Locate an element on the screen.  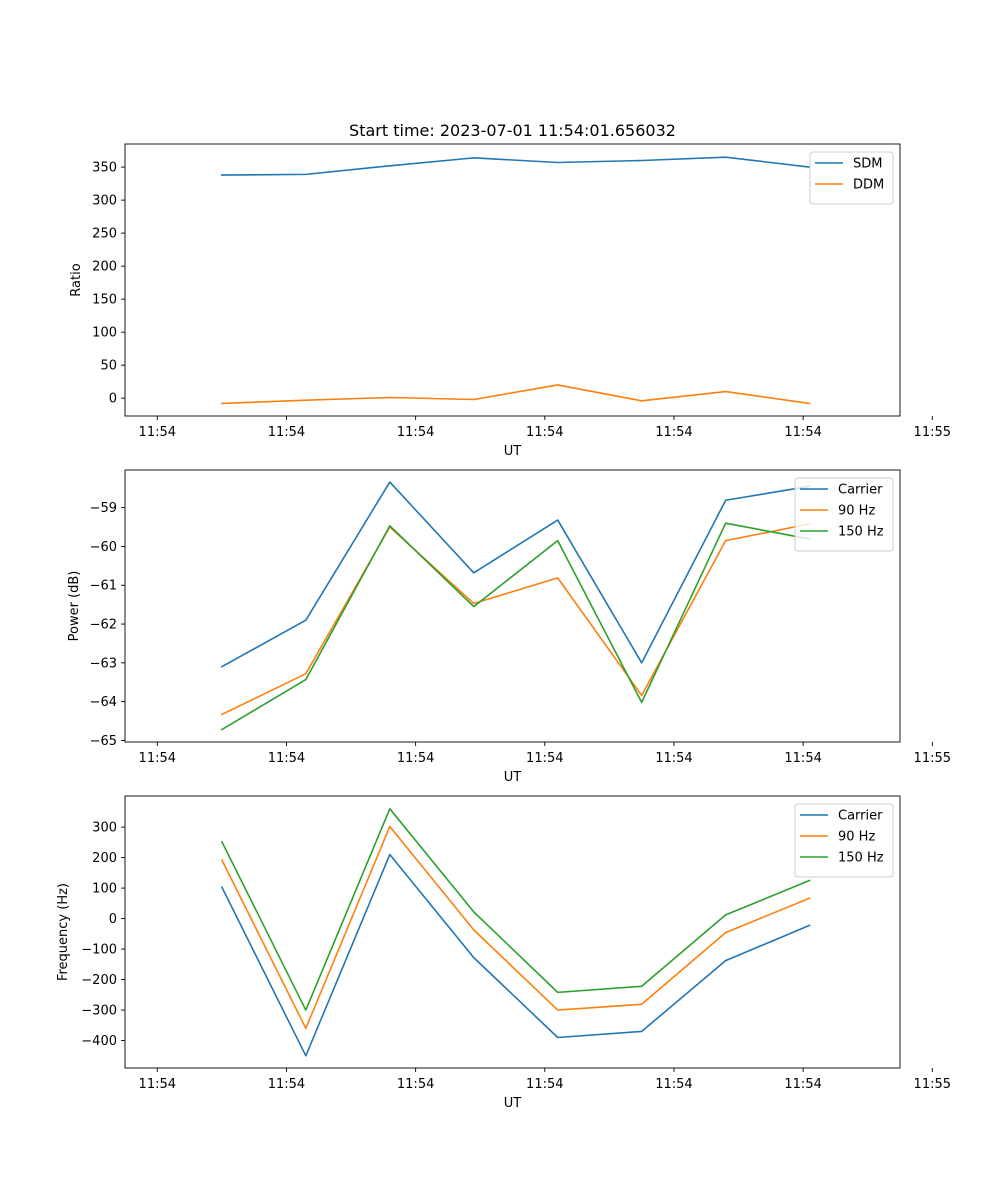
y-axis-label: Power (dB) is located at coordinates (74, 606).